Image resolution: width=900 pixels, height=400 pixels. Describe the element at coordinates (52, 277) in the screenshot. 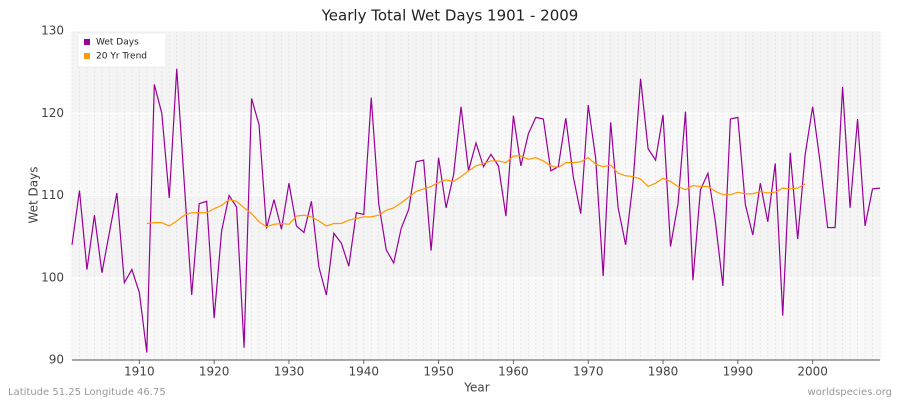

I see `y-tick-label: 100` at that location.